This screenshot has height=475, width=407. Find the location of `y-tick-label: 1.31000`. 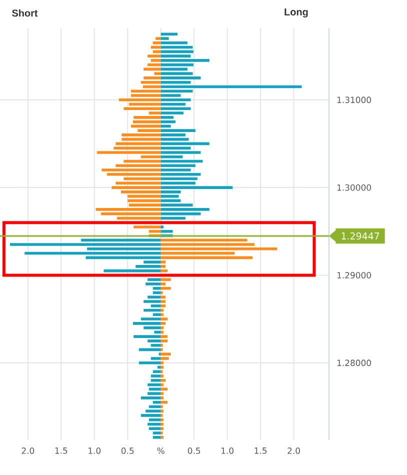

y-tick-label: 1.31000 is located at coordinates (354, 100).